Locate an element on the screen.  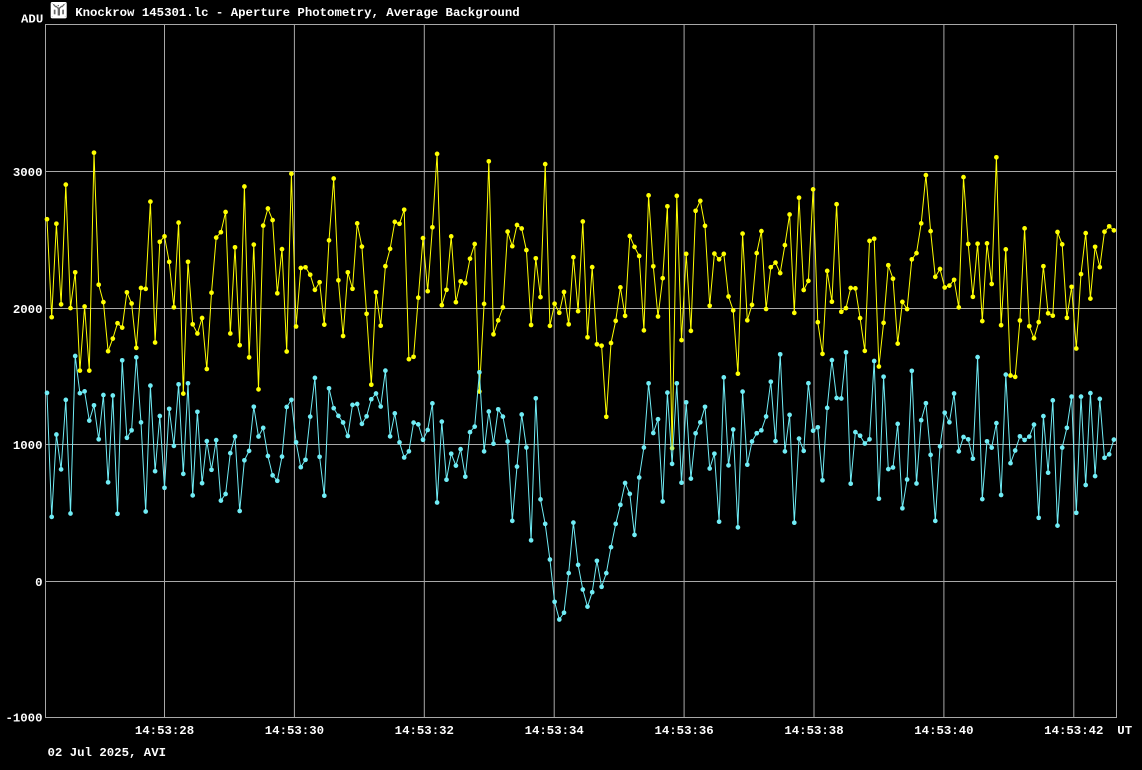
svg-text: -1000 is located at coordinates (23, 718).